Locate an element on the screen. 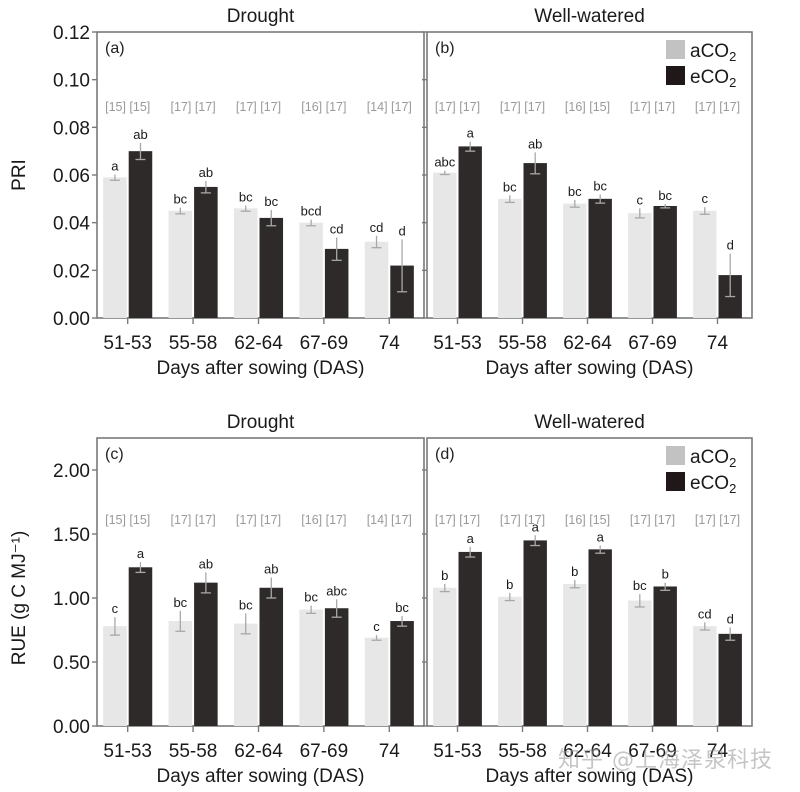  legend-label: eCO2 is located at coordinates (713, 484).